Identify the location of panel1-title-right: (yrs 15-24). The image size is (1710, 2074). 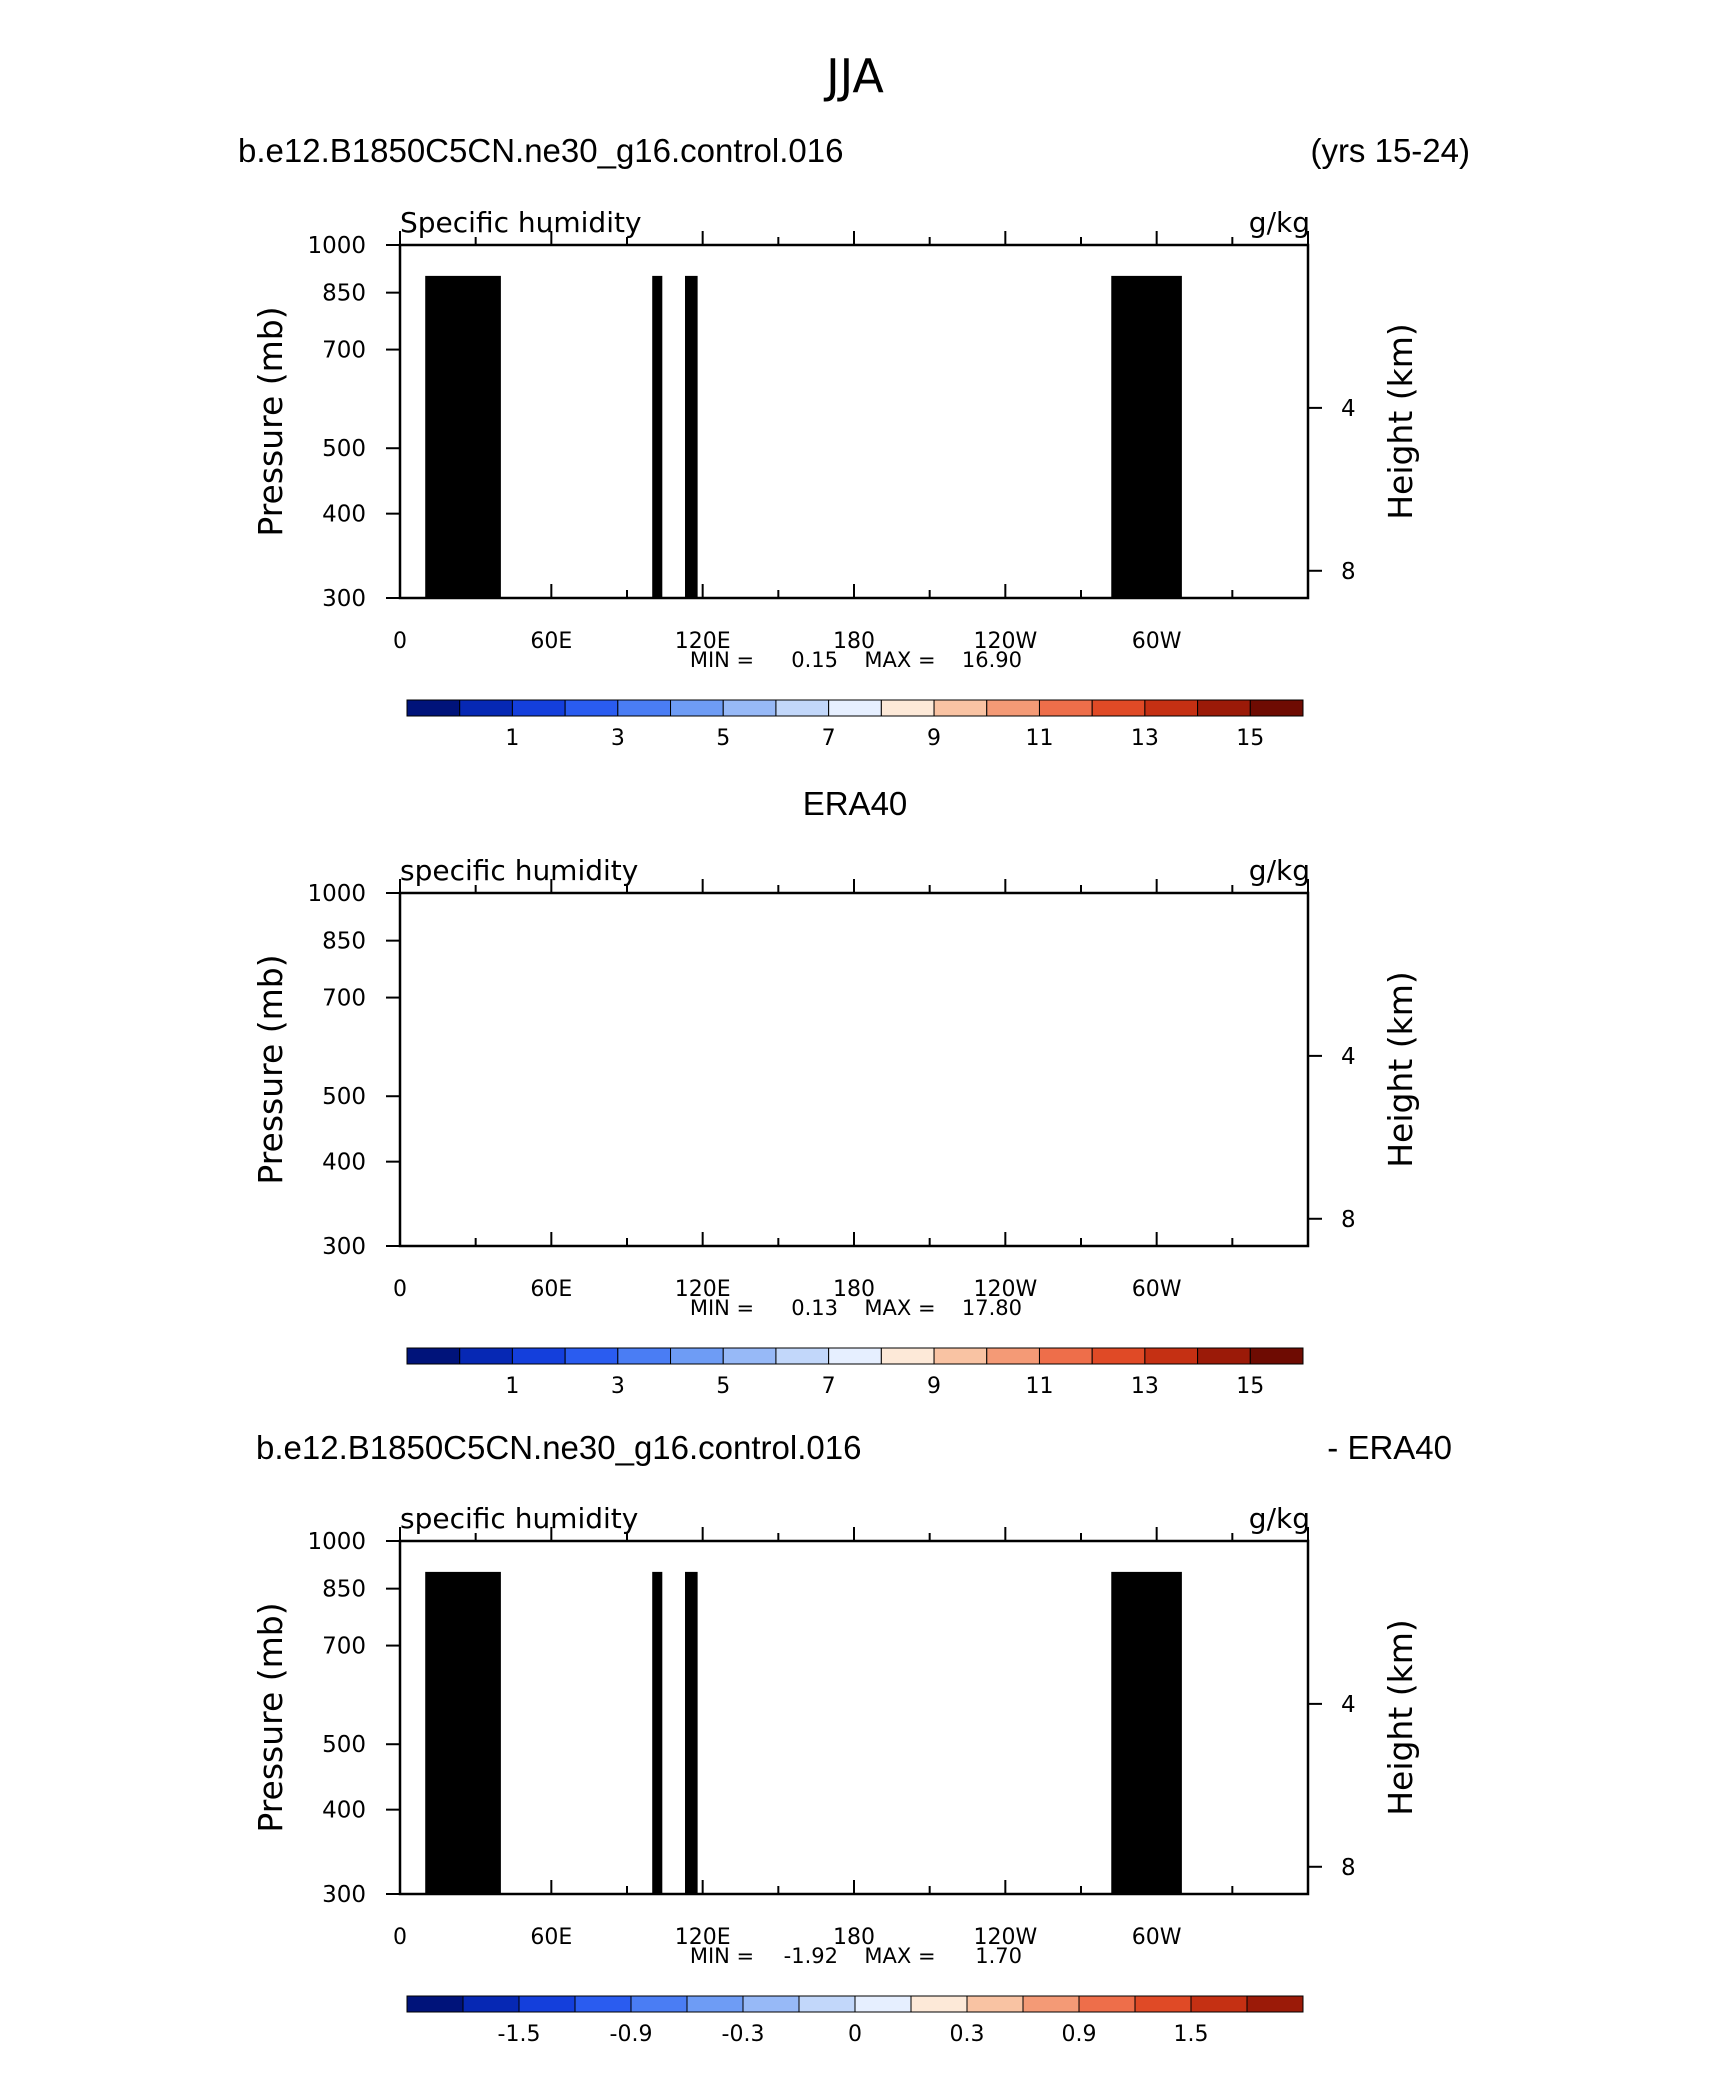
(1390, 150).